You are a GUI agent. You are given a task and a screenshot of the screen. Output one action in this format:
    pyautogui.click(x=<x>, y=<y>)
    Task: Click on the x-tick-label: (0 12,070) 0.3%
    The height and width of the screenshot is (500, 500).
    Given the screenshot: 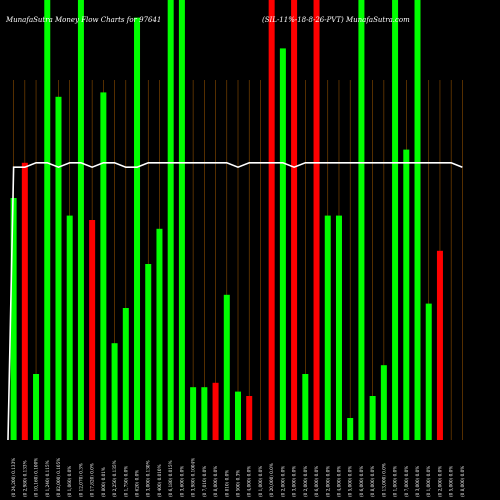 What is the action you would take?
    pyautogui.click(x=80, y=480)
    